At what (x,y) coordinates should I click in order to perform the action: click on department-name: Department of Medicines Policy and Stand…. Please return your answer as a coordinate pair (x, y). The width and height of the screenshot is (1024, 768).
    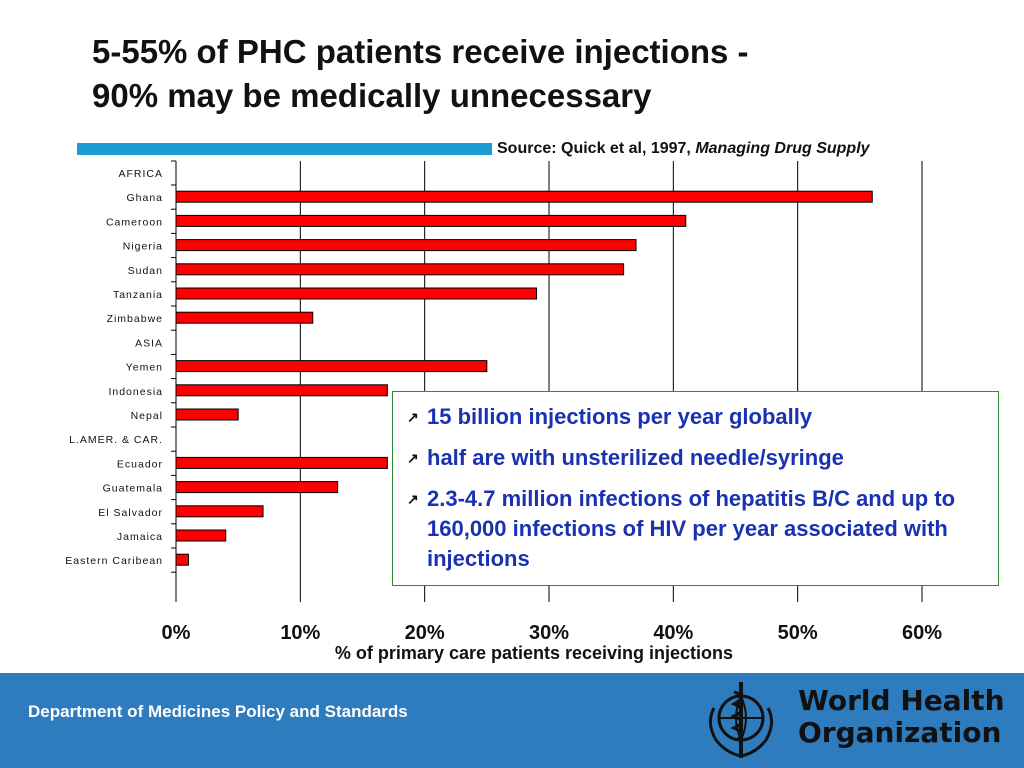
    Looking at the image, I should click on (218, 711).